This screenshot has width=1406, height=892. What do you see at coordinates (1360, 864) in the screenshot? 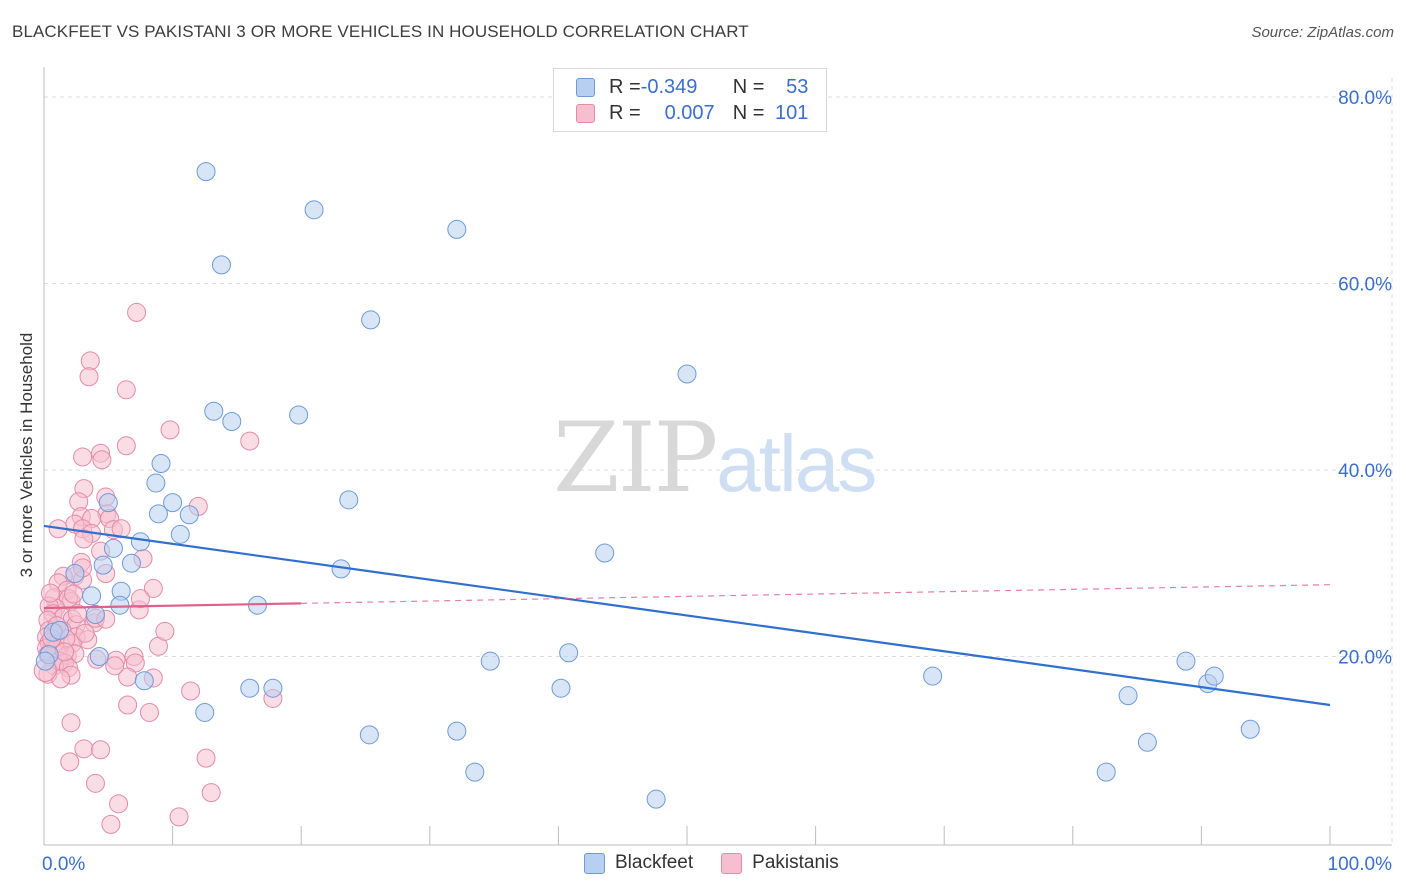
I see `x-tick-label: 100.0%` at bounding box center [1360, 864].